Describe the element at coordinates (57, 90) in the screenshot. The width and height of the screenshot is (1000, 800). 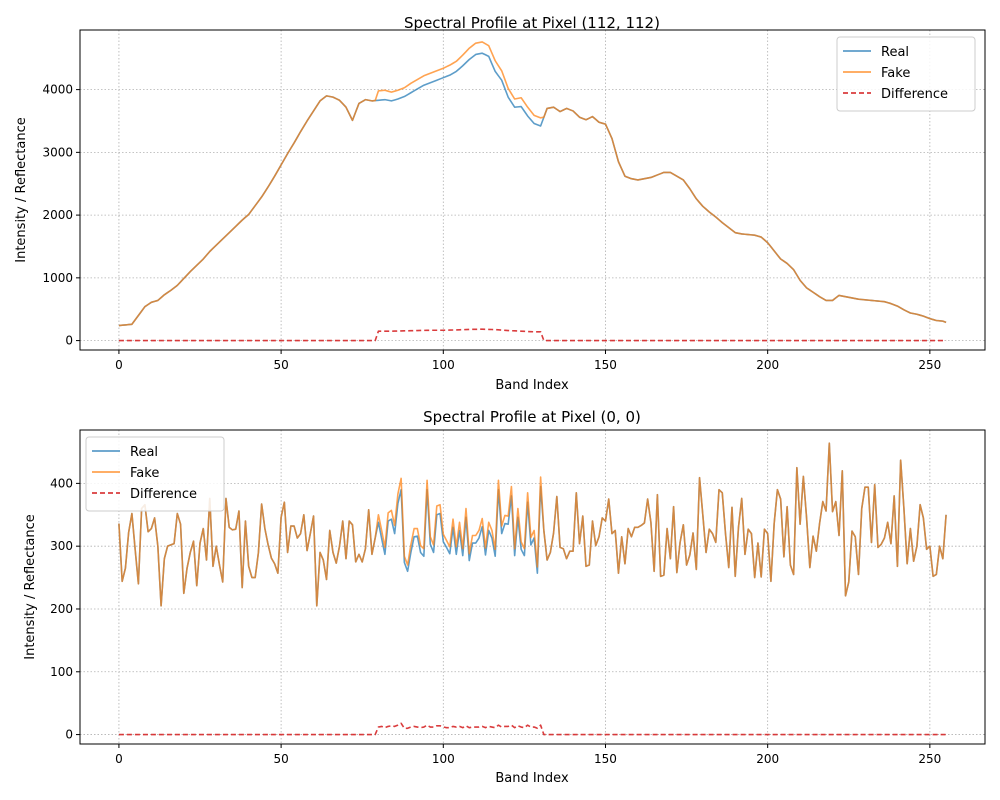
I see `y-tick-label: 4000` at that location.